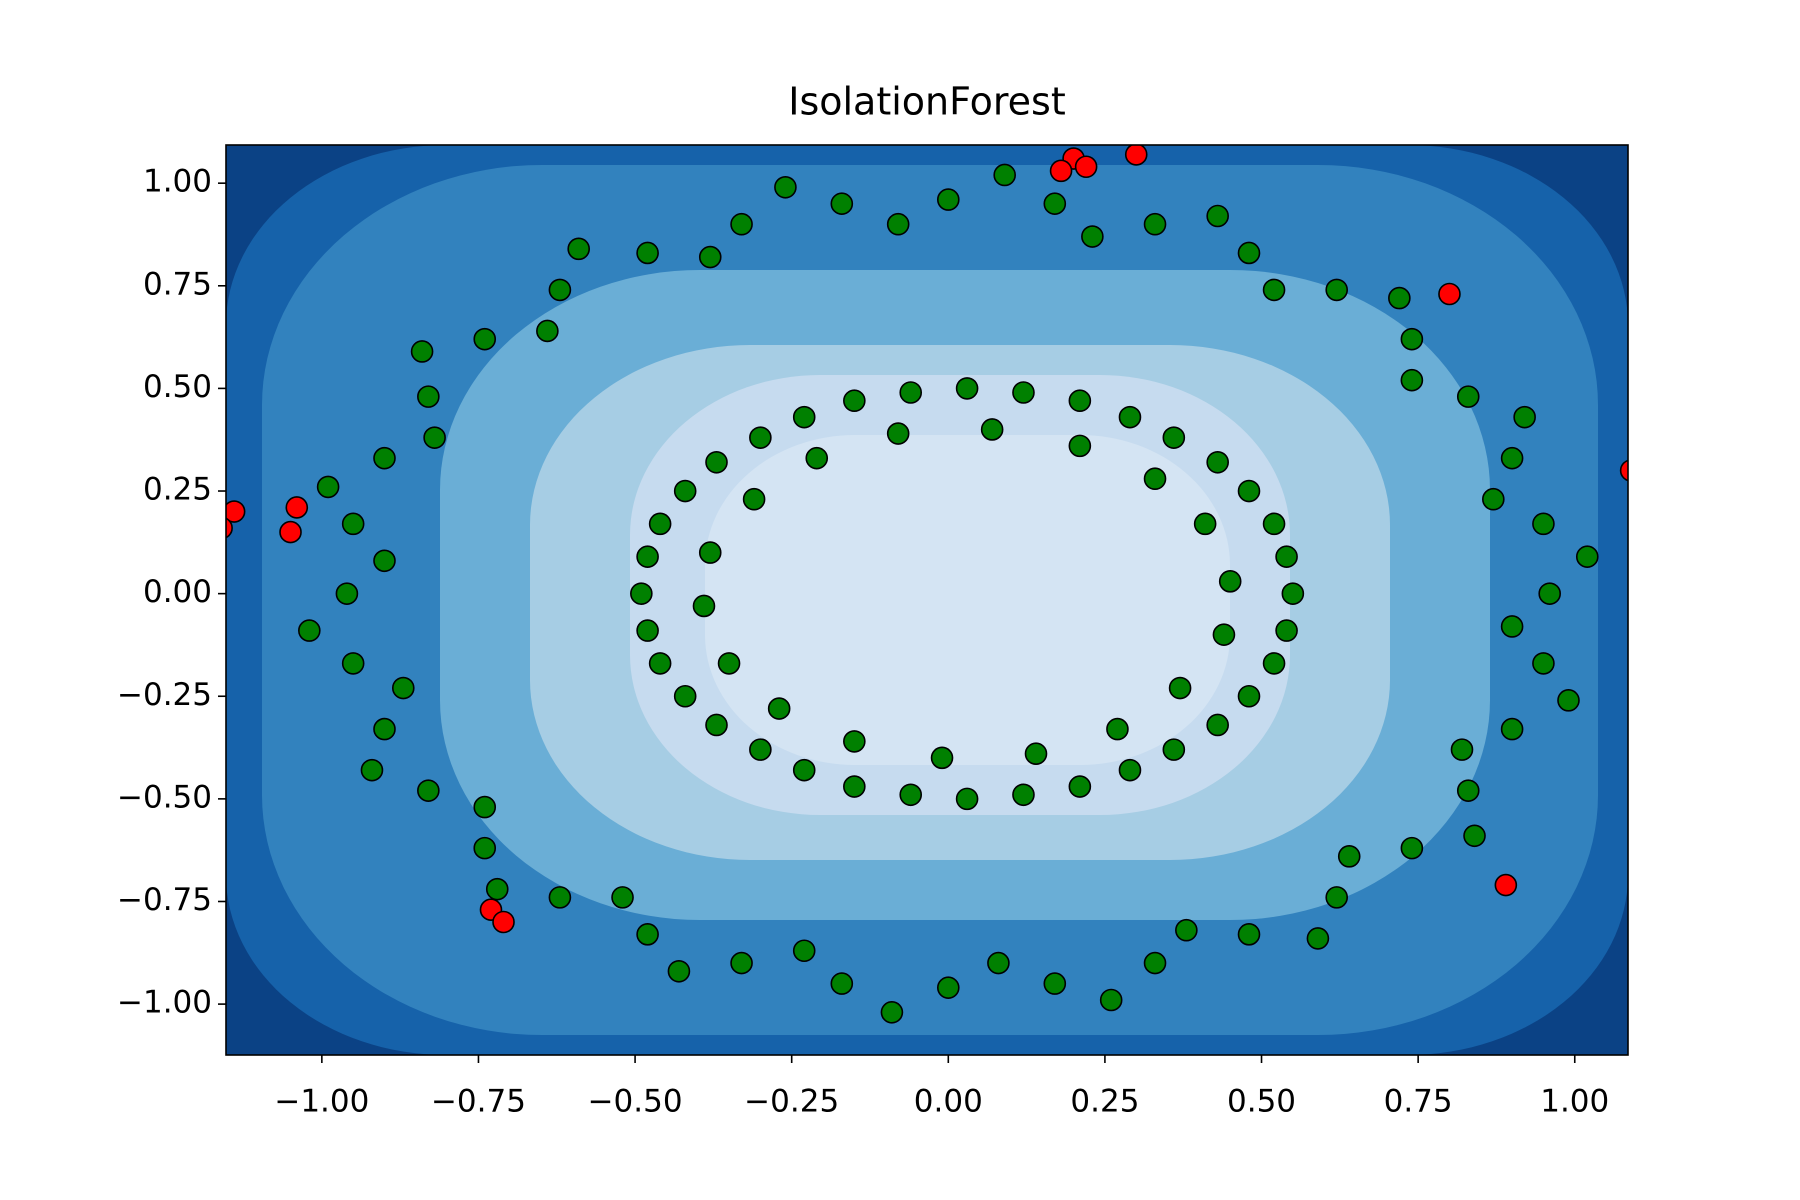  What do you see at coordinates (791, 1102) in the screenshot?
I see `x-tick-label: −0.25` at bounding box center [791, 1102].